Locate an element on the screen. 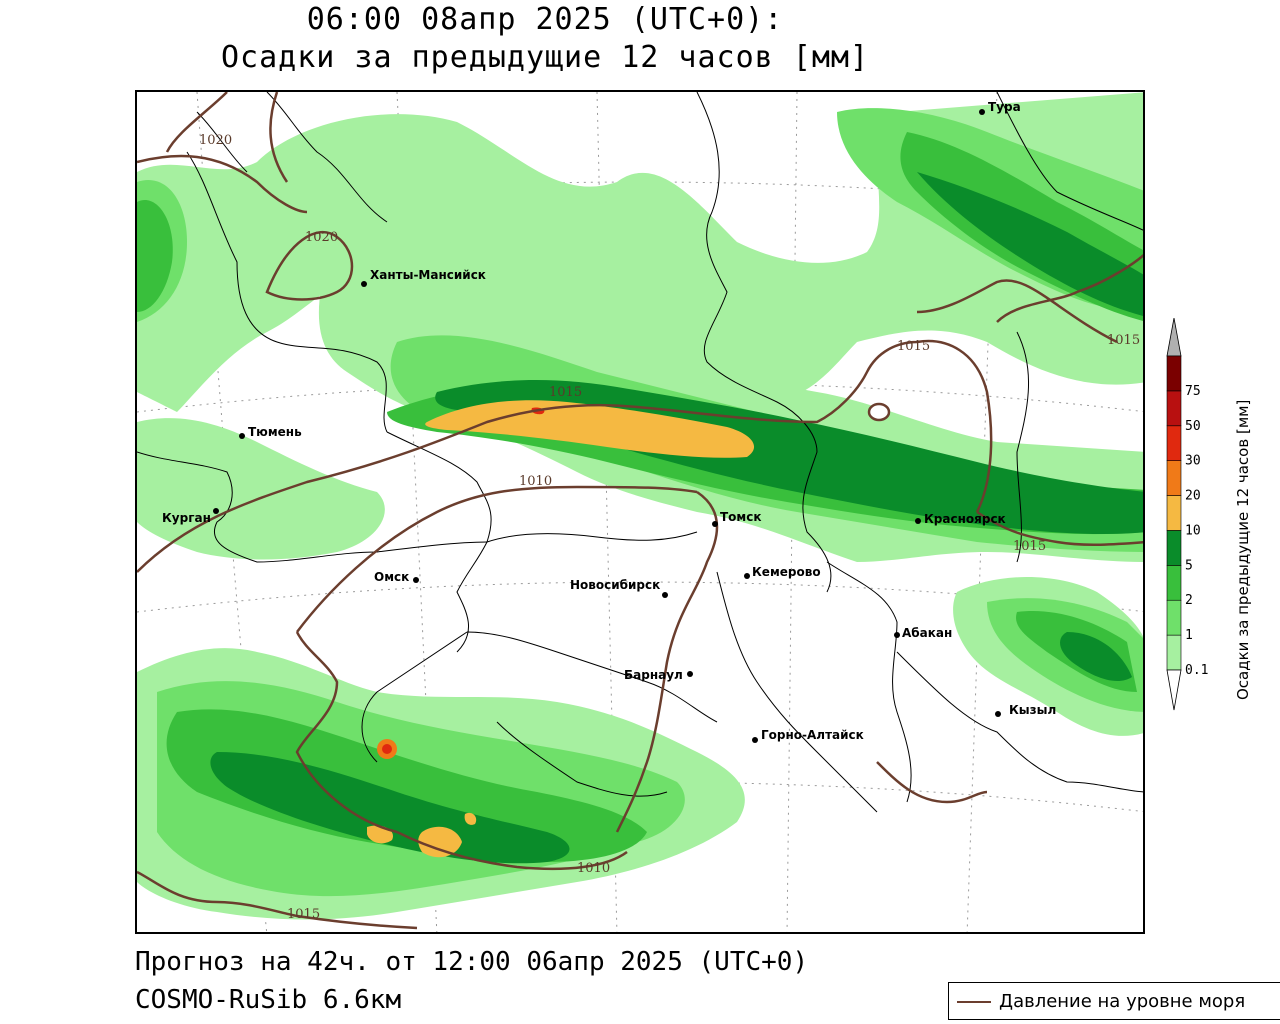  city-label-khanty-mansiysk: Ханты-Мансийск is located at coordinates (428, 275).